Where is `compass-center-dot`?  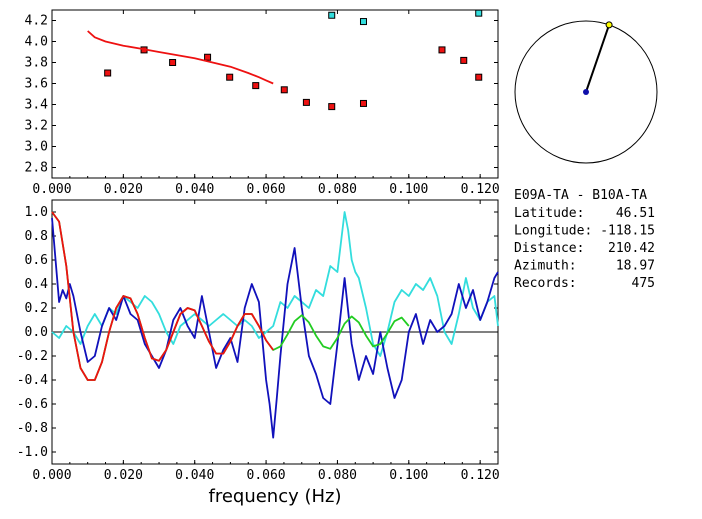
compass-center-dot is located at coordinates (586, 92).